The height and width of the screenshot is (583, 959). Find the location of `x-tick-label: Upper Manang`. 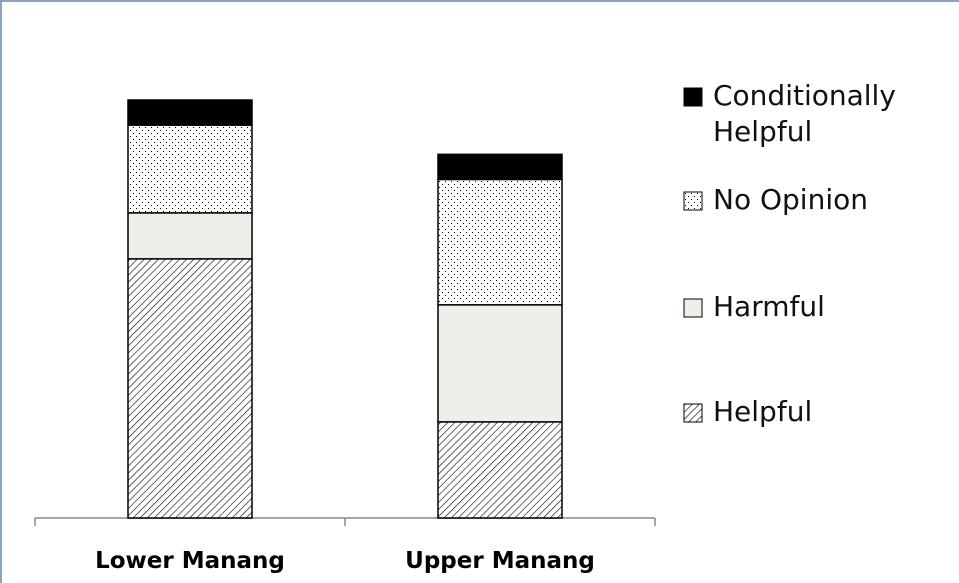

x-tick-label: Upper Manang is located at coordinates (500, 561).